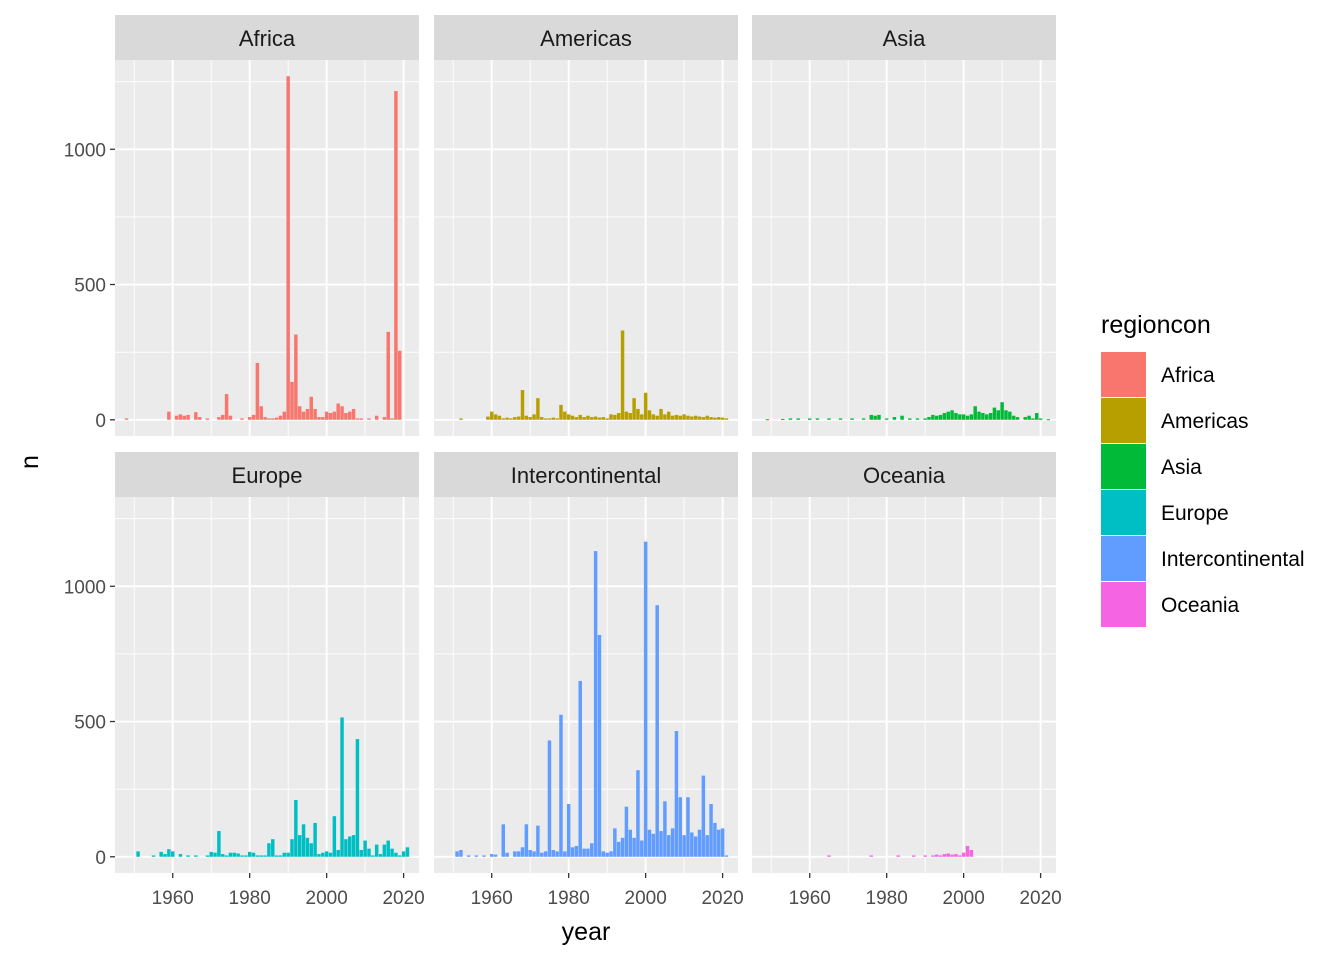  I want to click on facet-strip-africa, so click(267, 37).